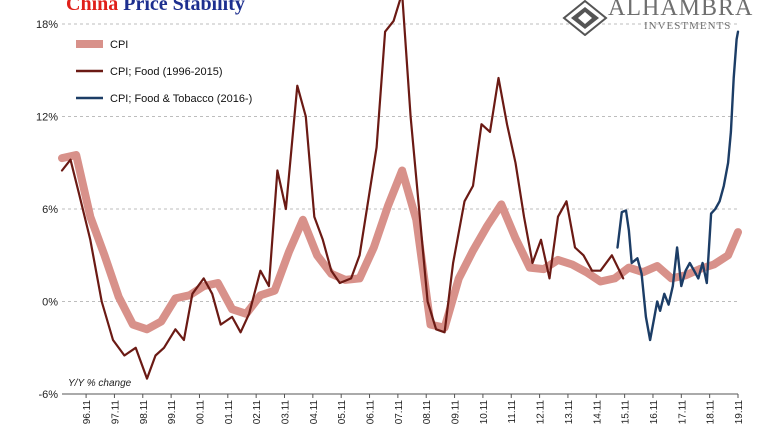  I want to click on x-tick-label: 08.11, so click(427, 412).